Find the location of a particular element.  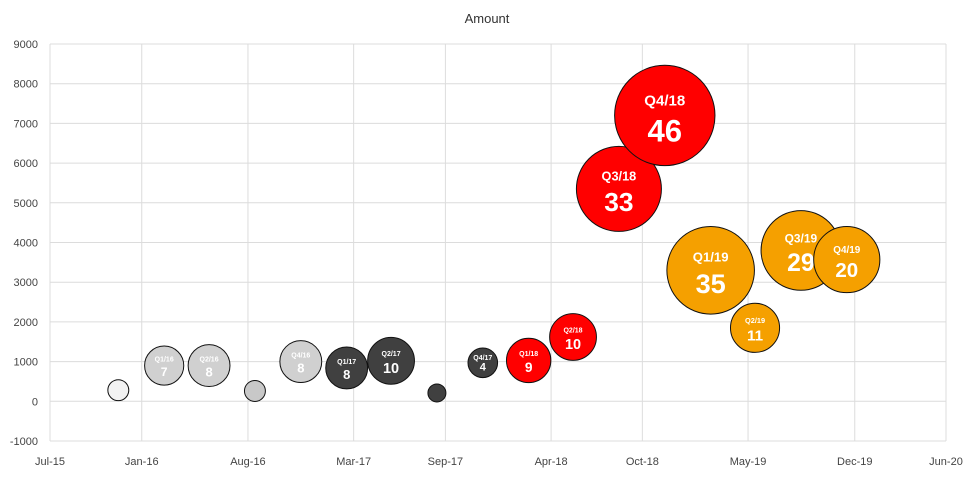

x-tick-label: Jan-16 is located at coordinates (142, 462).